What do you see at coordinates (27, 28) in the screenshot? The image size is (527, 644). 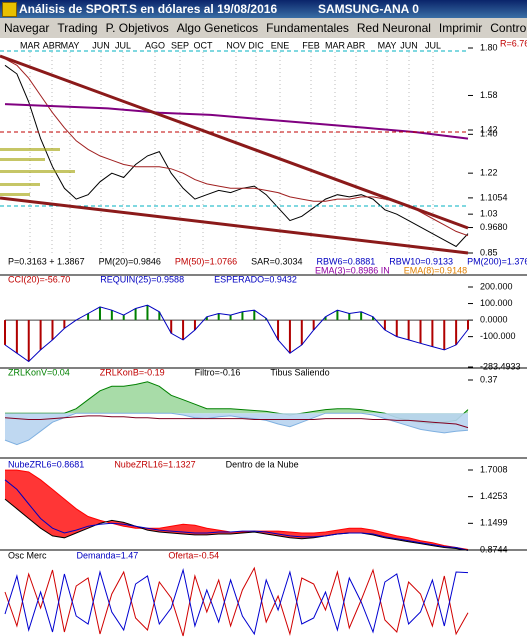 I see `menu-item: Navegar` at bounding box center [27, 28].